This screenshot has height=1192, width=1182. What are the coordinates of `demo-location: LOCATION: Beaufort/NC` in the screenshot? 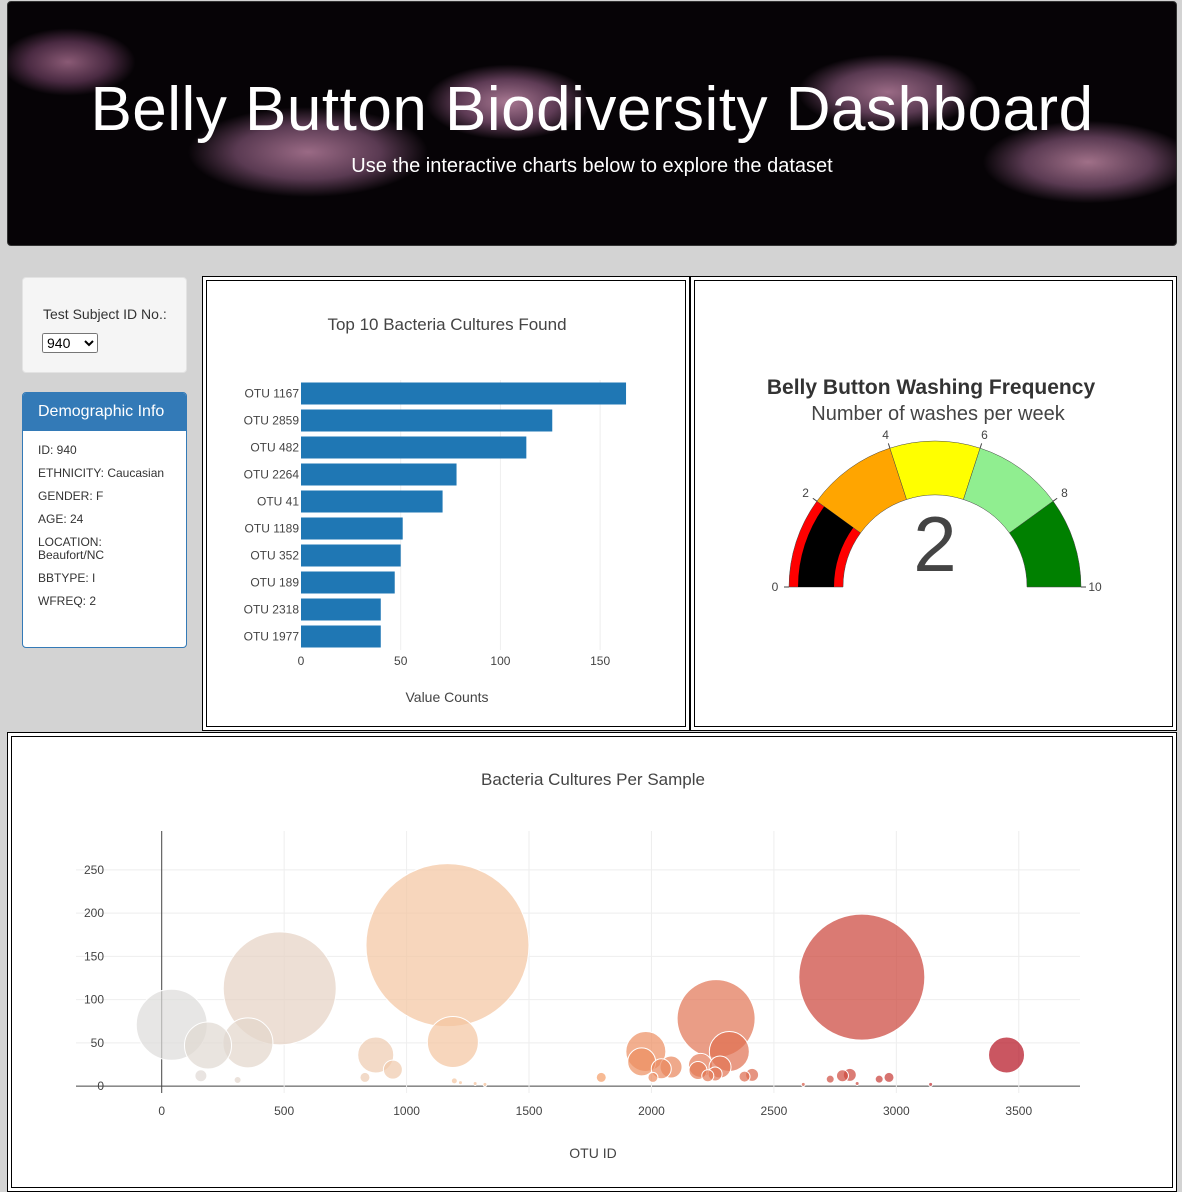 It's located at (71, 548).